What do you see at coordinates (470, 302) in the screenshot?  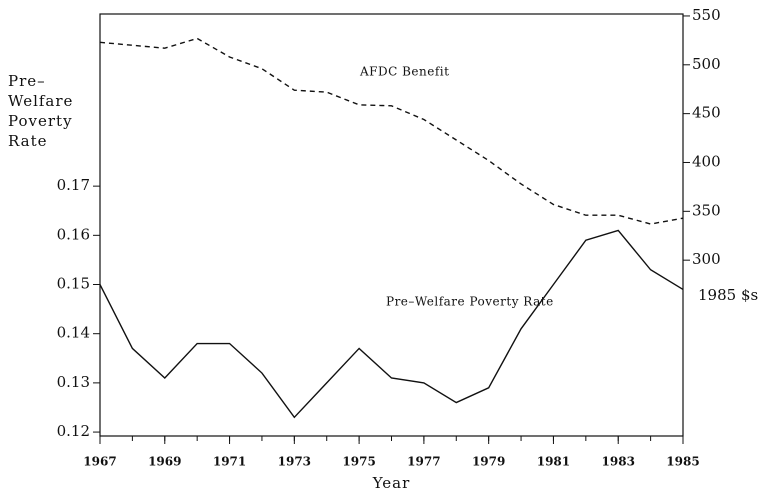 I see `annotation: Pre–Welfare Poverty Rate` at bounding box center [470, 302].